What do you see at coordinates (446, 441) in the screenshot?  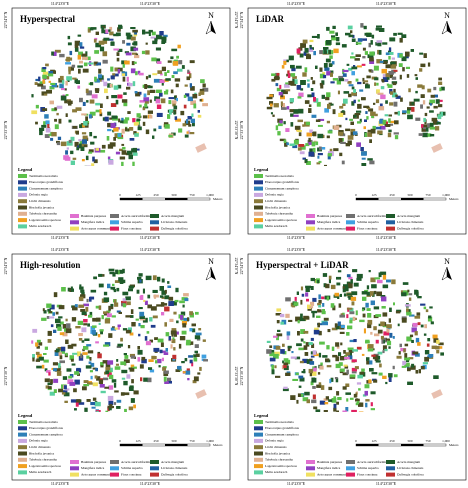 I see `scale-label: 1,000` at bounding box center [446, 441].